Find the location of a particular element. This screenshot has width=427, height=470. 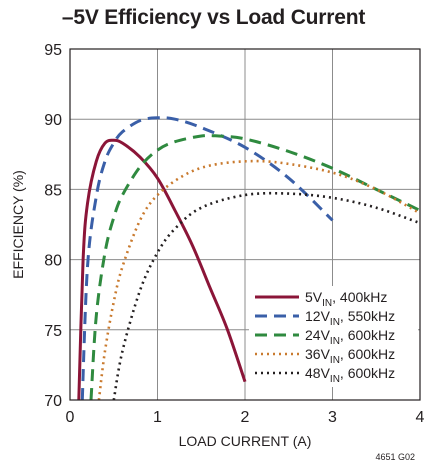

legend-freq: , 400kHz is located at coordinates (359, 297).